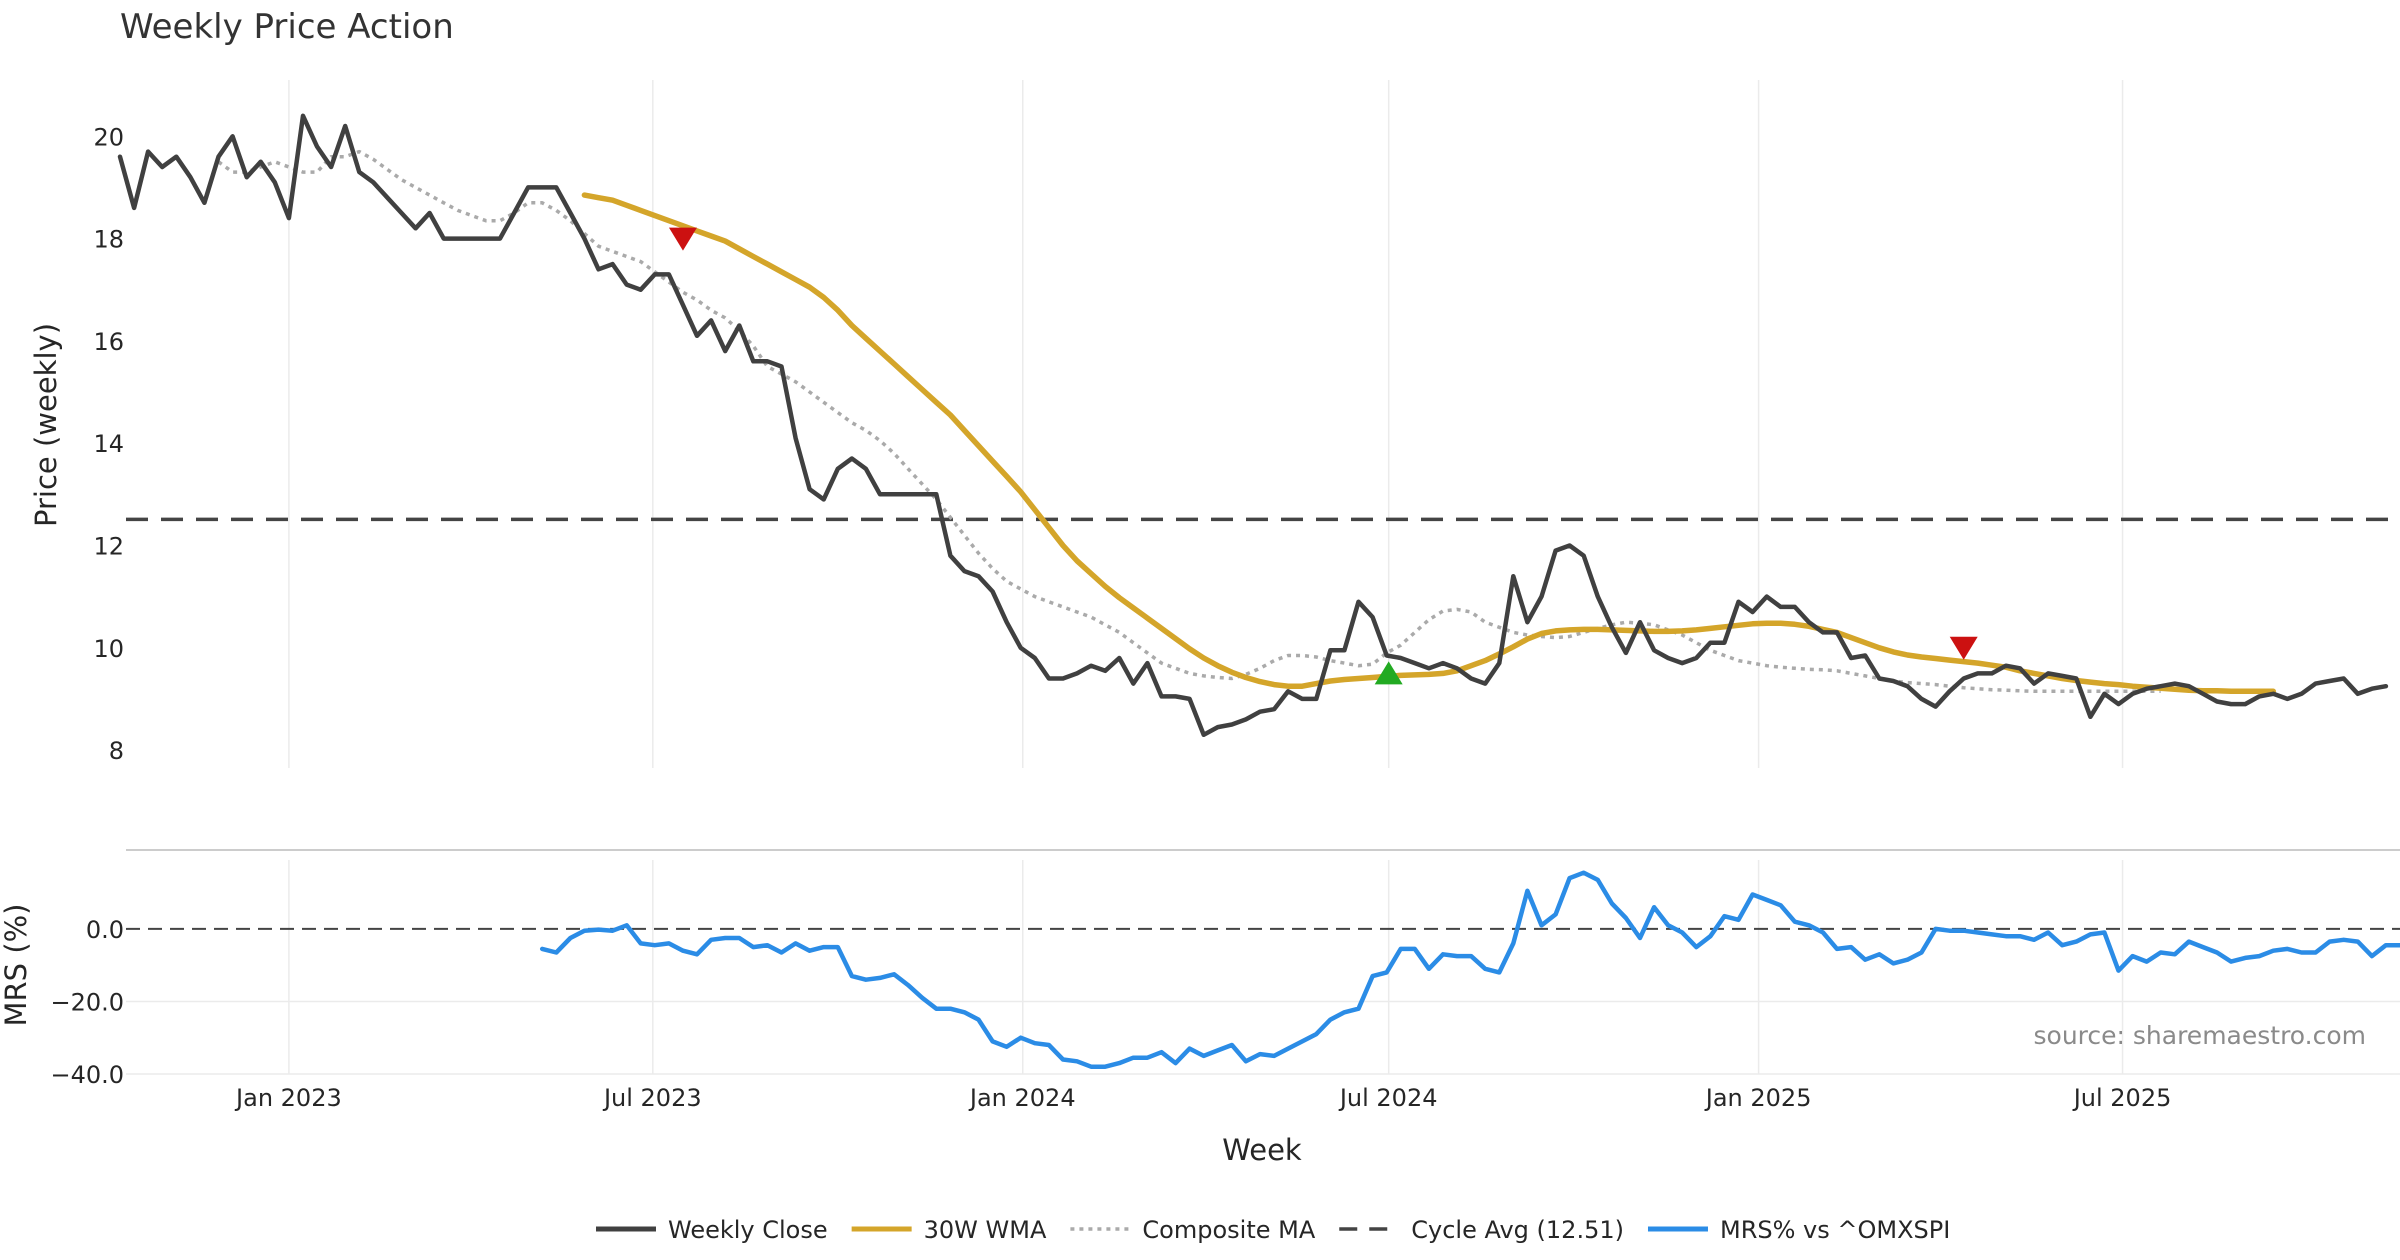  What do you see at coordinates (2122, 1098) in the screenshot?
I see `x-tick-label: Jul 2025` at bounding box center [2122, 1098].